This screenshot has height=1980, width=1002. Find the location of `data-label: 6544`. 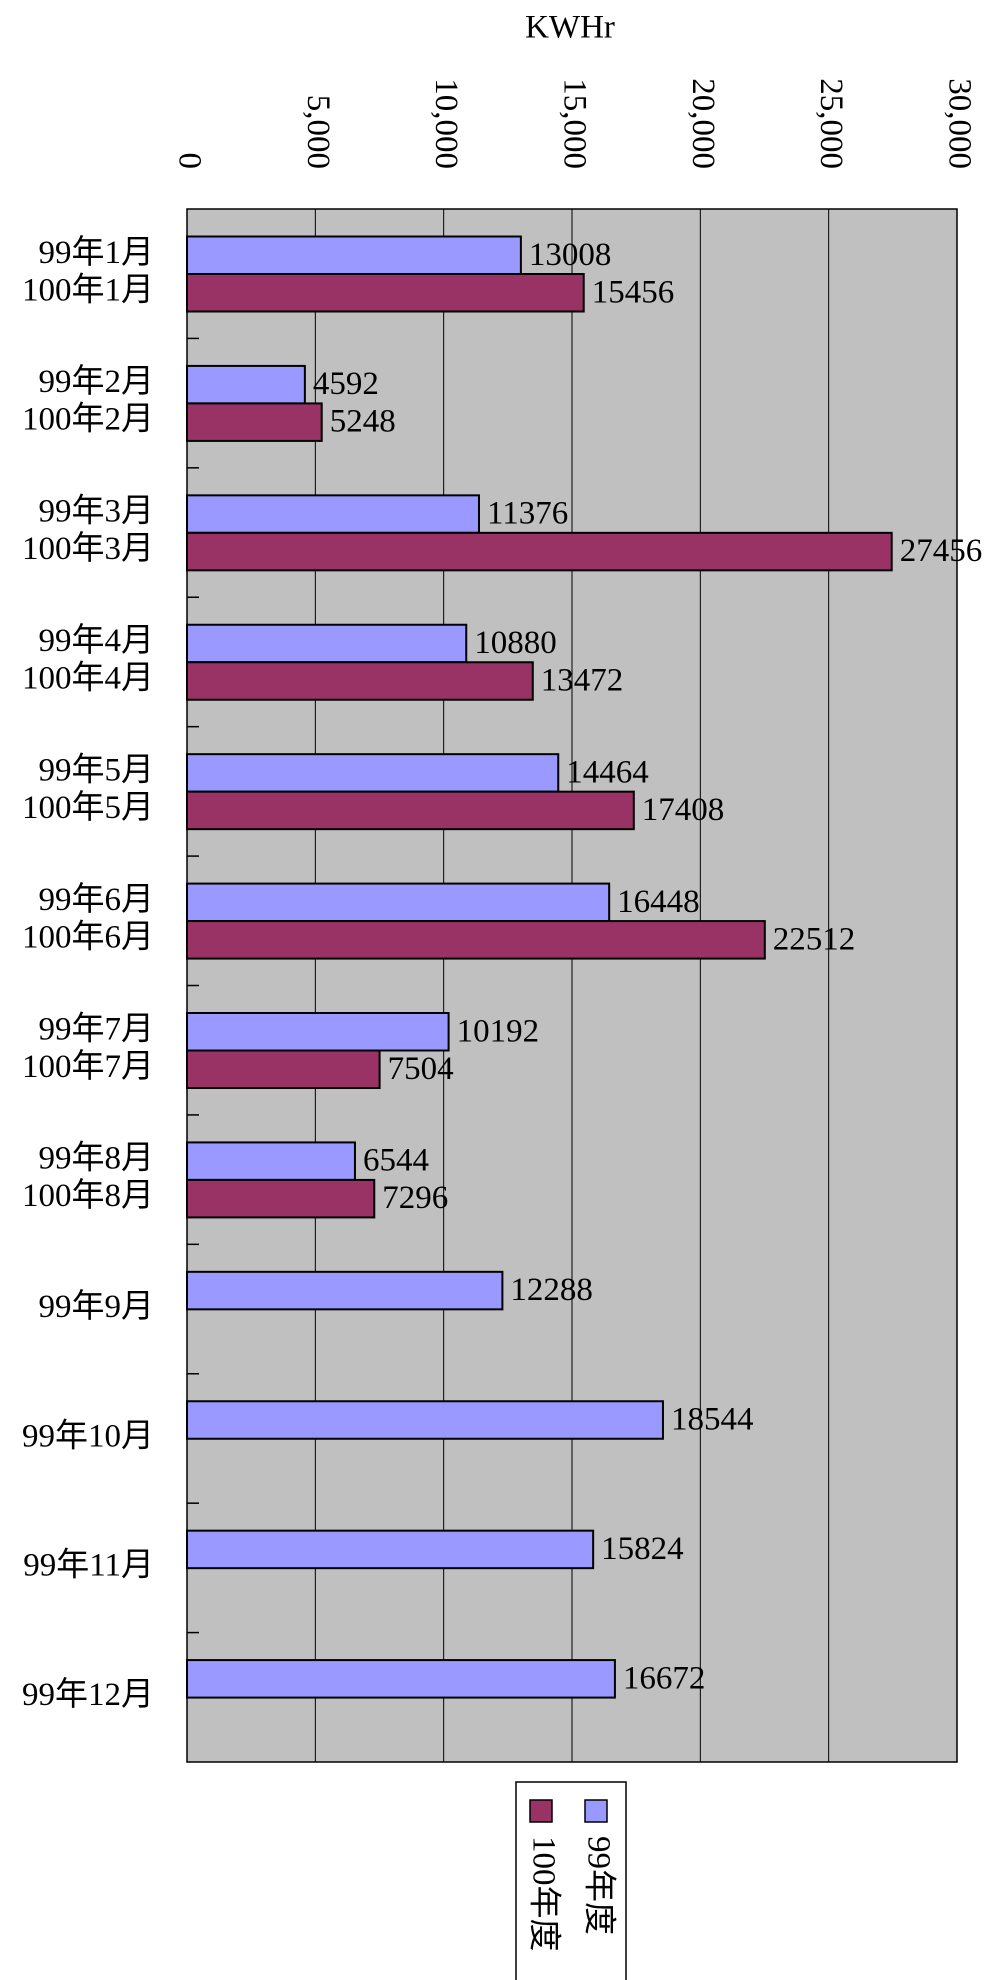

data-label: 6544 is located at coordinates (396, 1161).